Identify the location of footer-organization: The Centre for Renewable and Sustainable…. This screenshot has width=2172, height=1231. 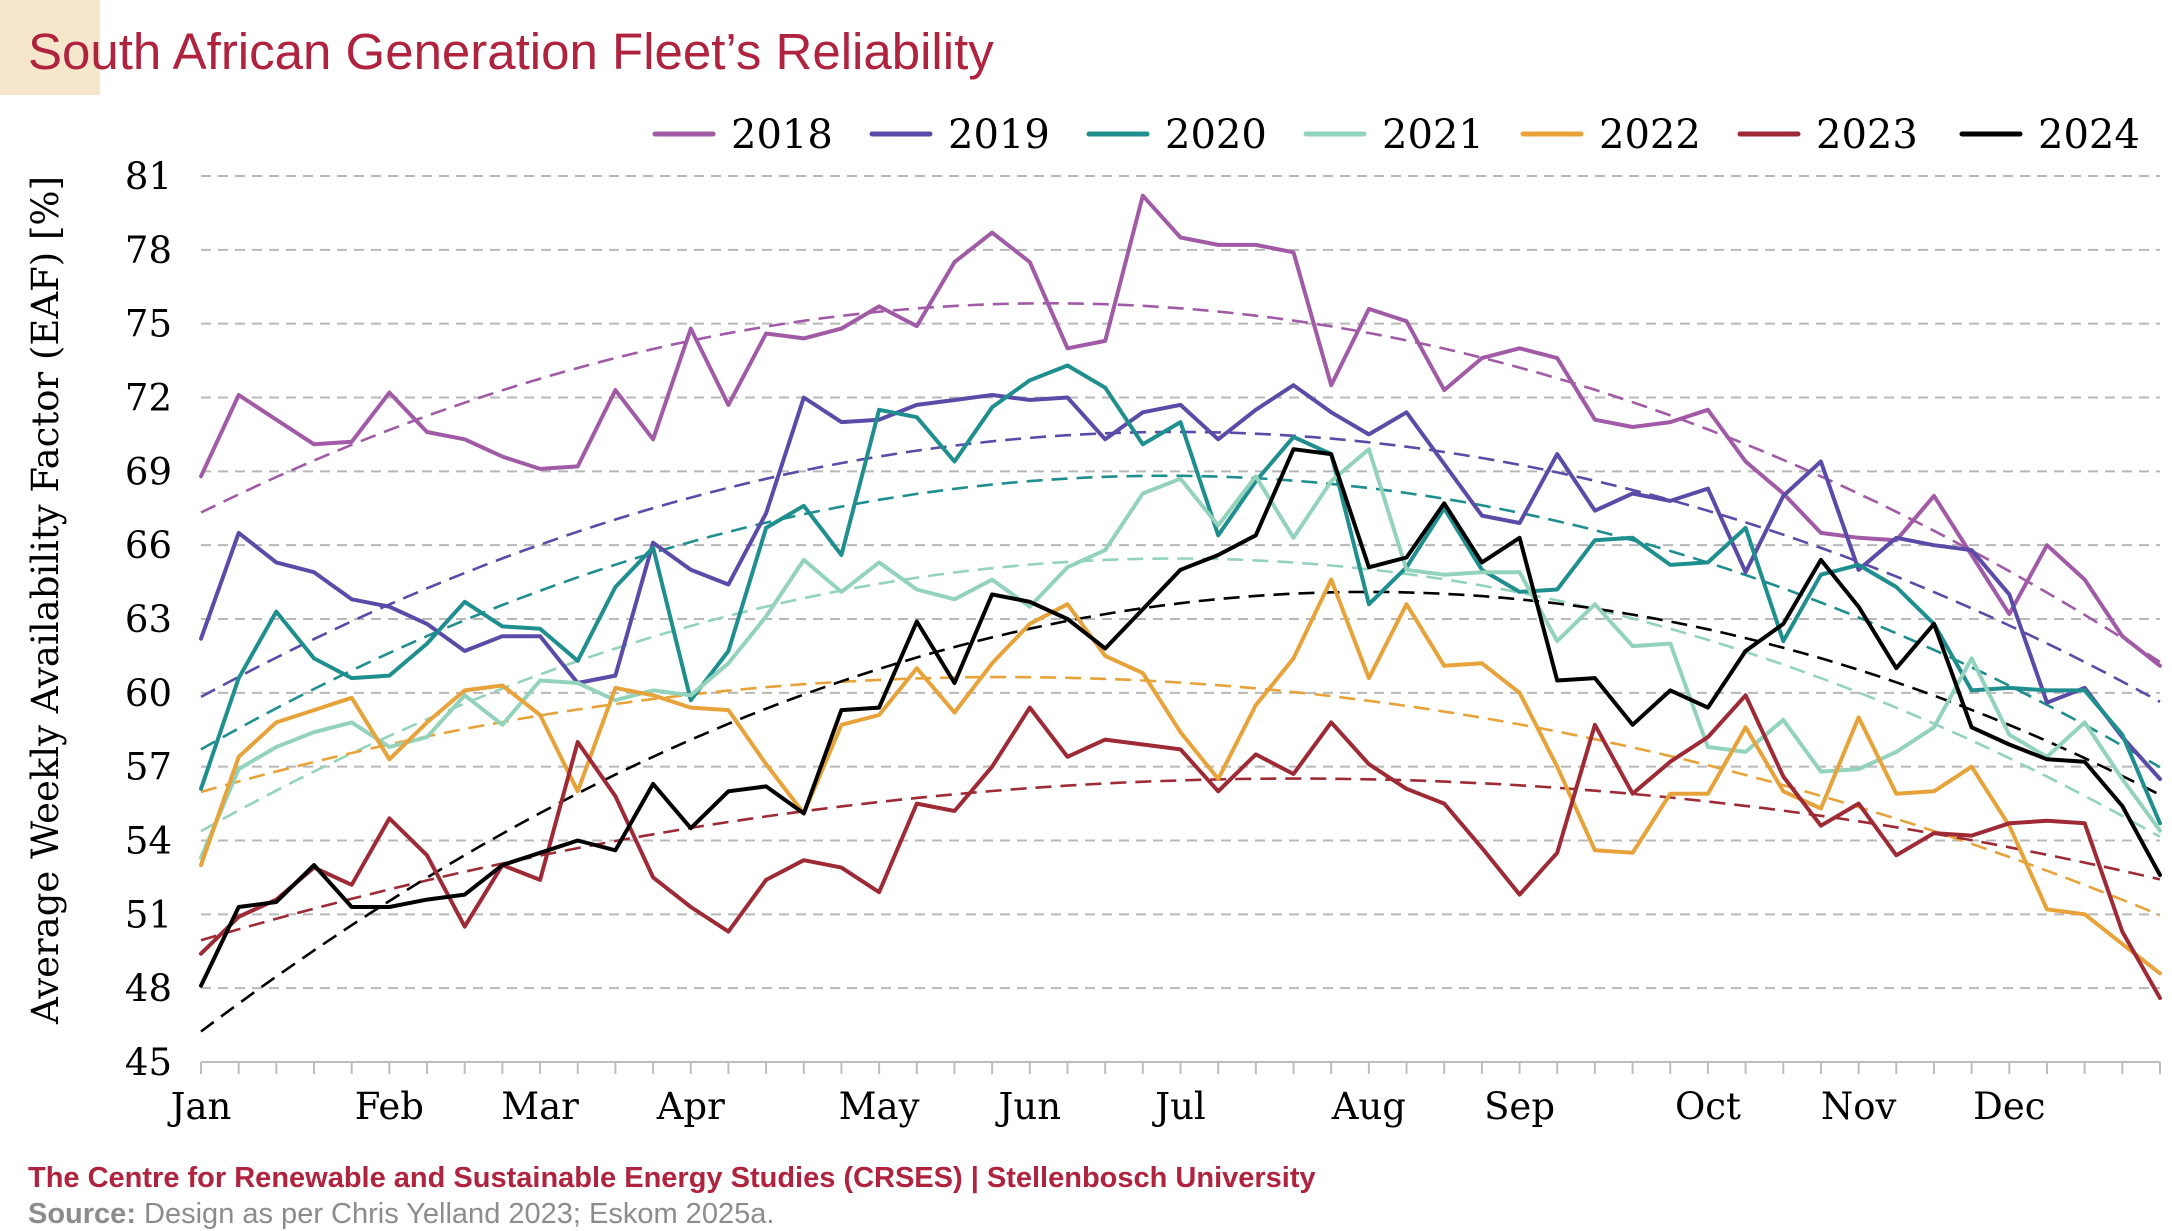
(672, 1178).